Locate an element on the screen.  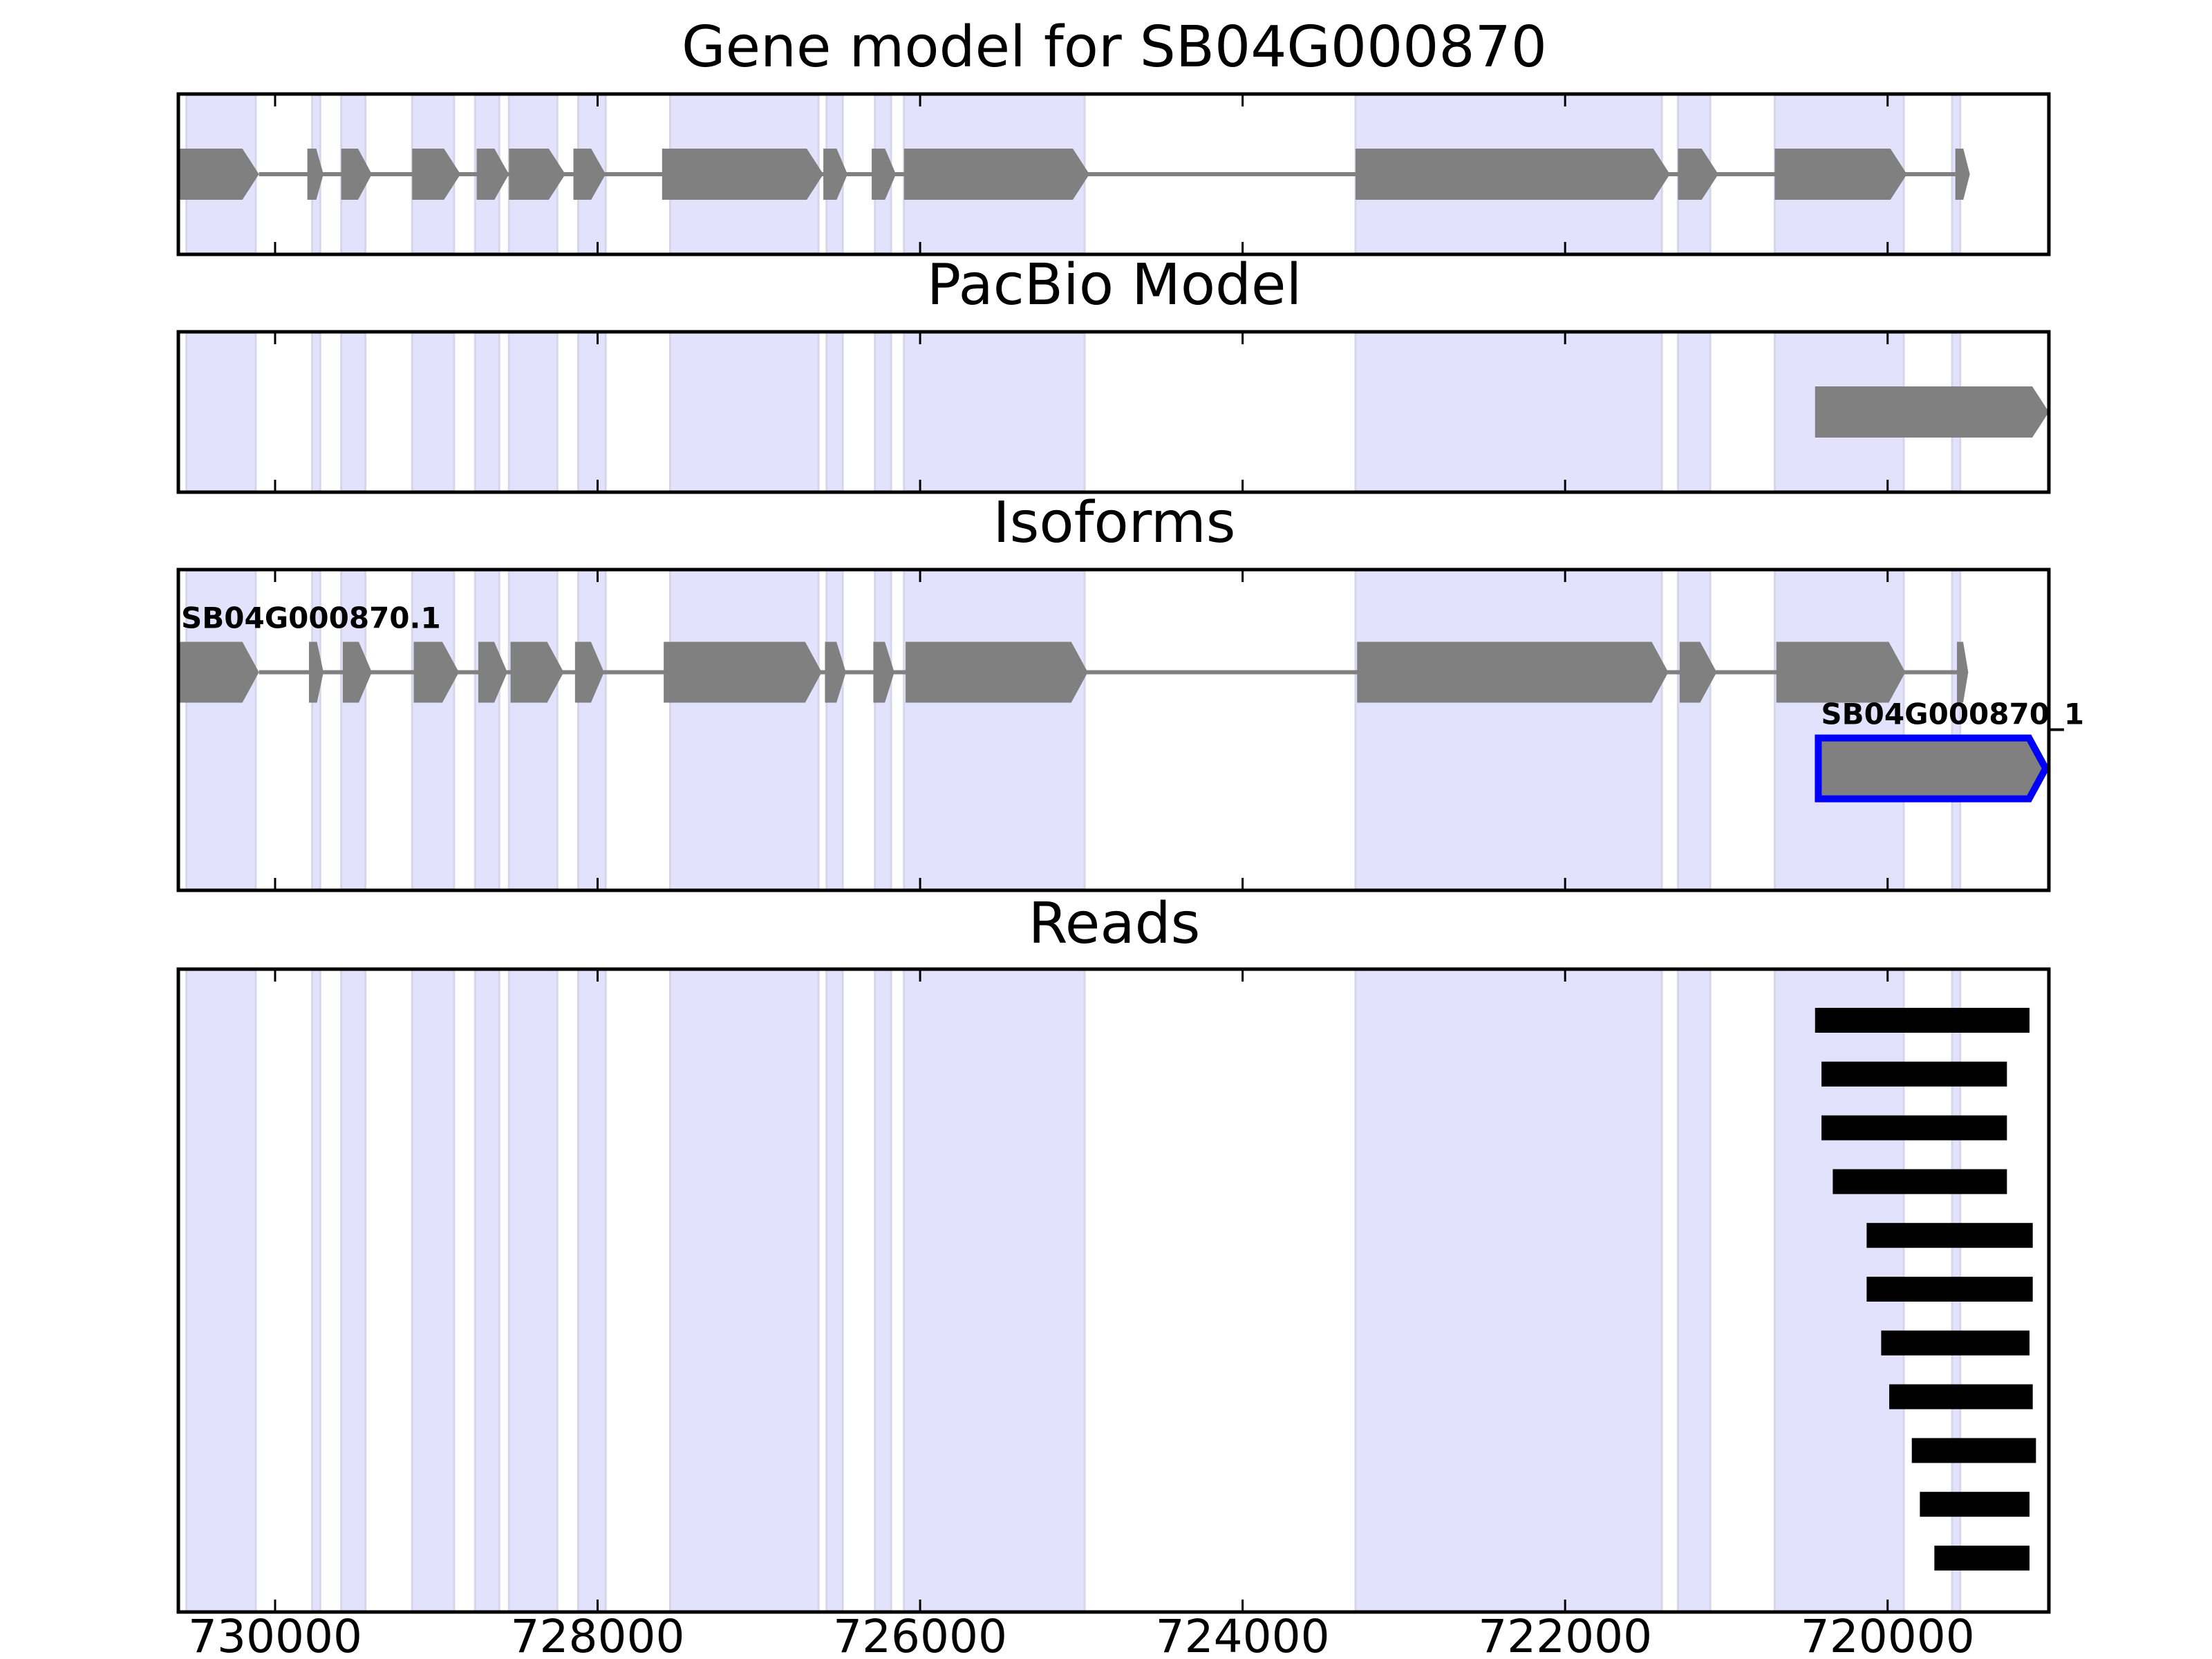
x-tick-label-3: 724000 is located at coordinates (1243, 1634).